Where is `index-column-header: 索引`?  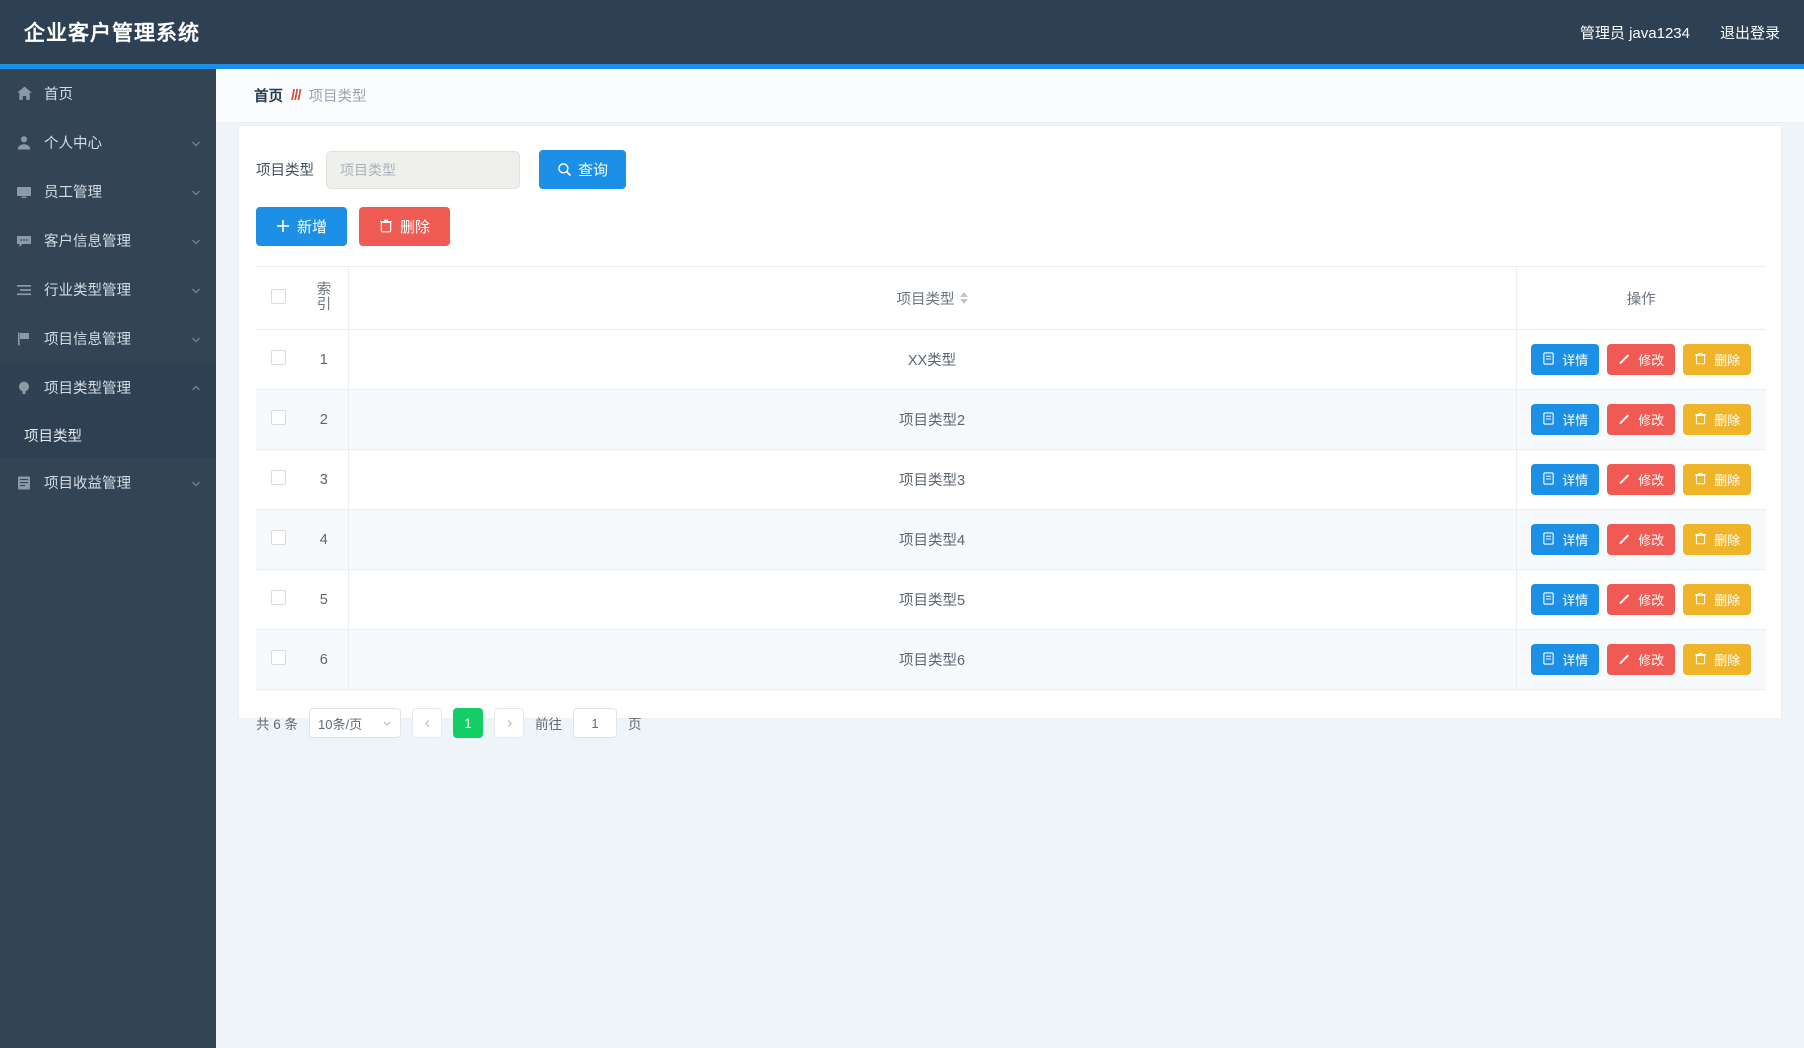 index-column-header: 索引 is located at coordinates (324, 298).